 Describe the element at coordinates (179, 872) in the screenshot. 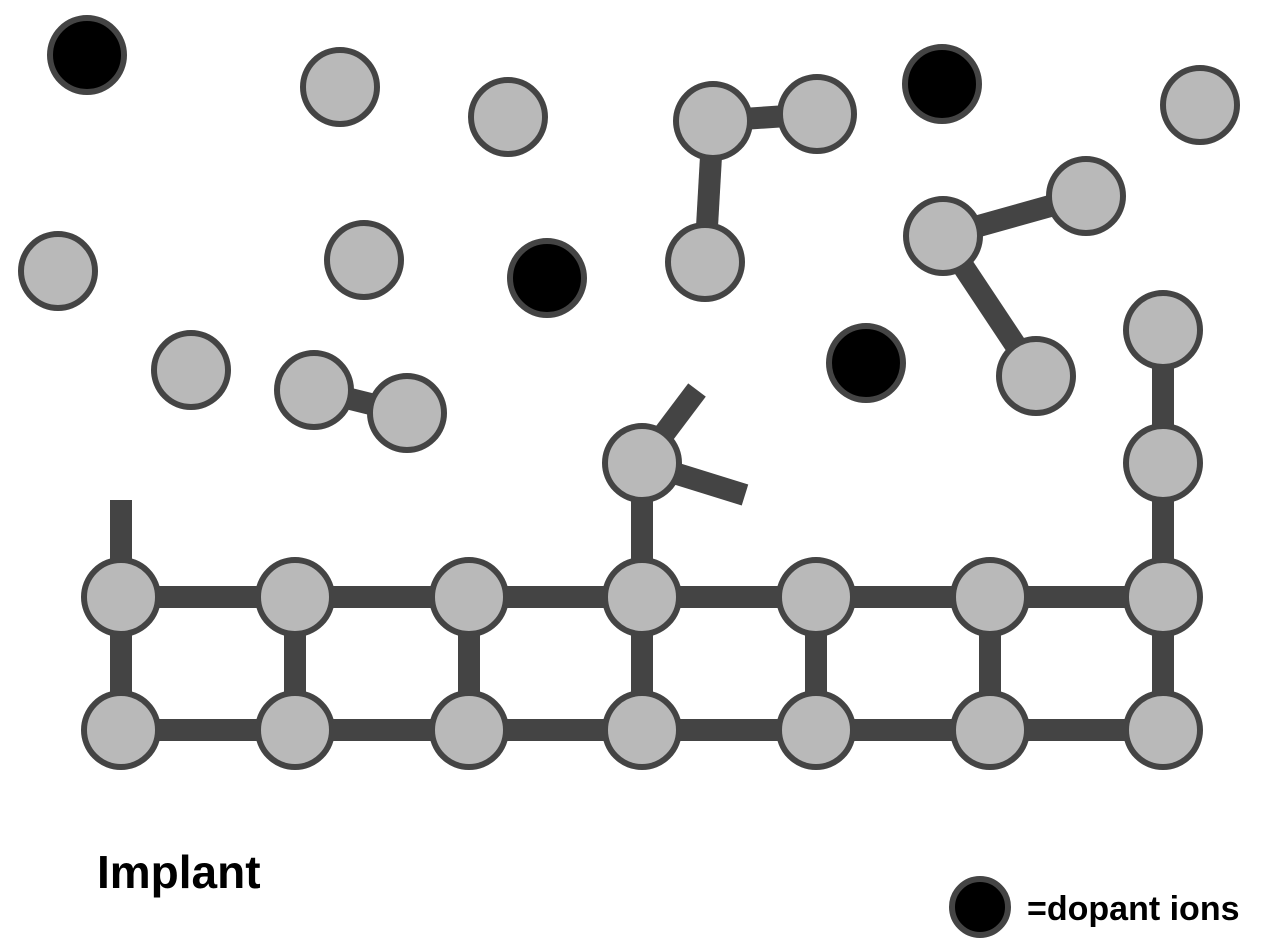

I see `diagram-title: Implant` at that location.